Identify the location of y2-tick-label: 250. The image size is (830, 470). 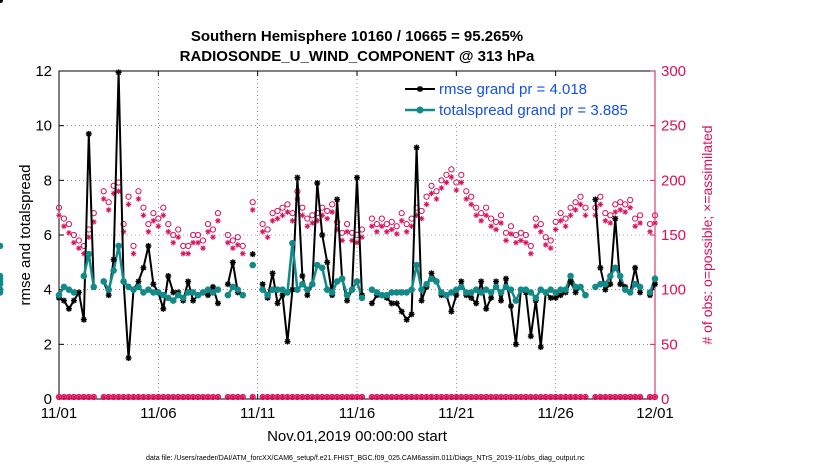
(673, 126).